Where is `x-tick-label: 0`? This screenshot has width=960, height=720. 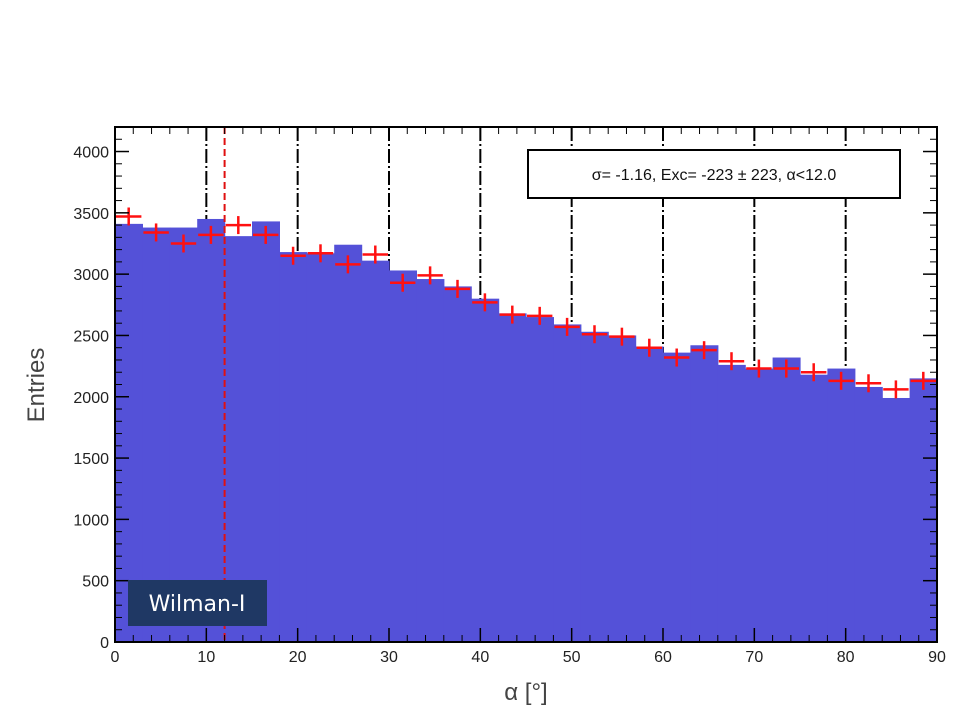 x-tick-label: 0 is located at coordinates (115, 657).